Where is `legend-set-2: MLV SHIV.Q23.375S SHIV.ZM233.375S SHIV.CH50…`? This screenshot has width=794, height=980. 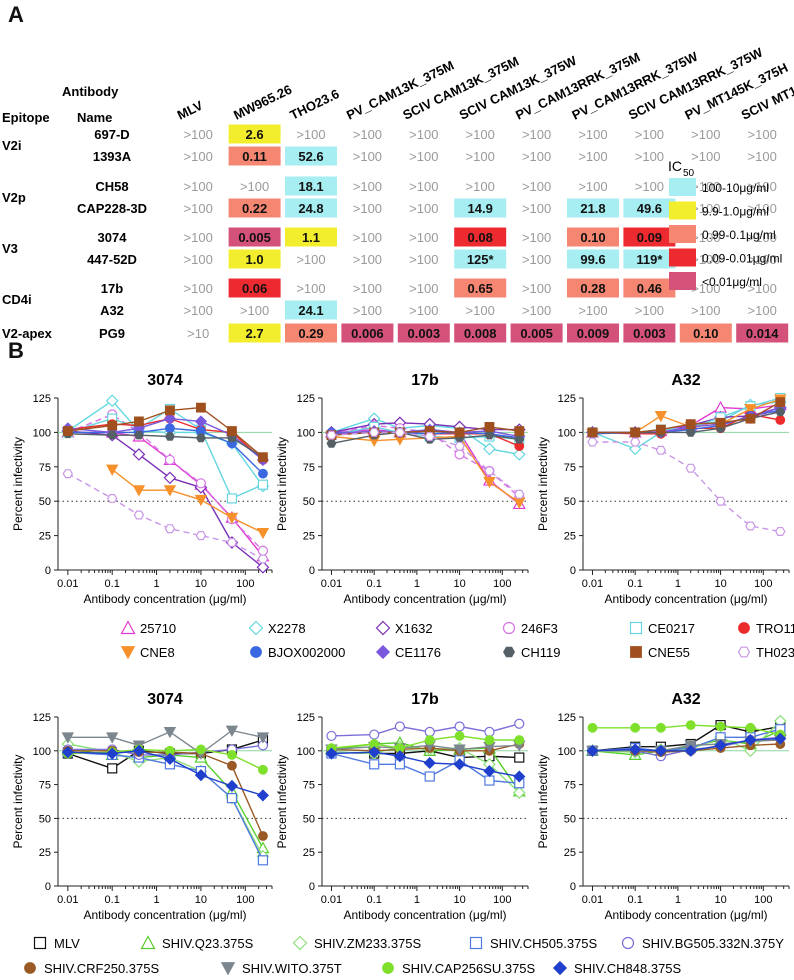 legend-set-2: MLV SHIV.Q23.375S SHIV.ZM233.375S SHIV.CH50… is located at coordinates (404, 955).